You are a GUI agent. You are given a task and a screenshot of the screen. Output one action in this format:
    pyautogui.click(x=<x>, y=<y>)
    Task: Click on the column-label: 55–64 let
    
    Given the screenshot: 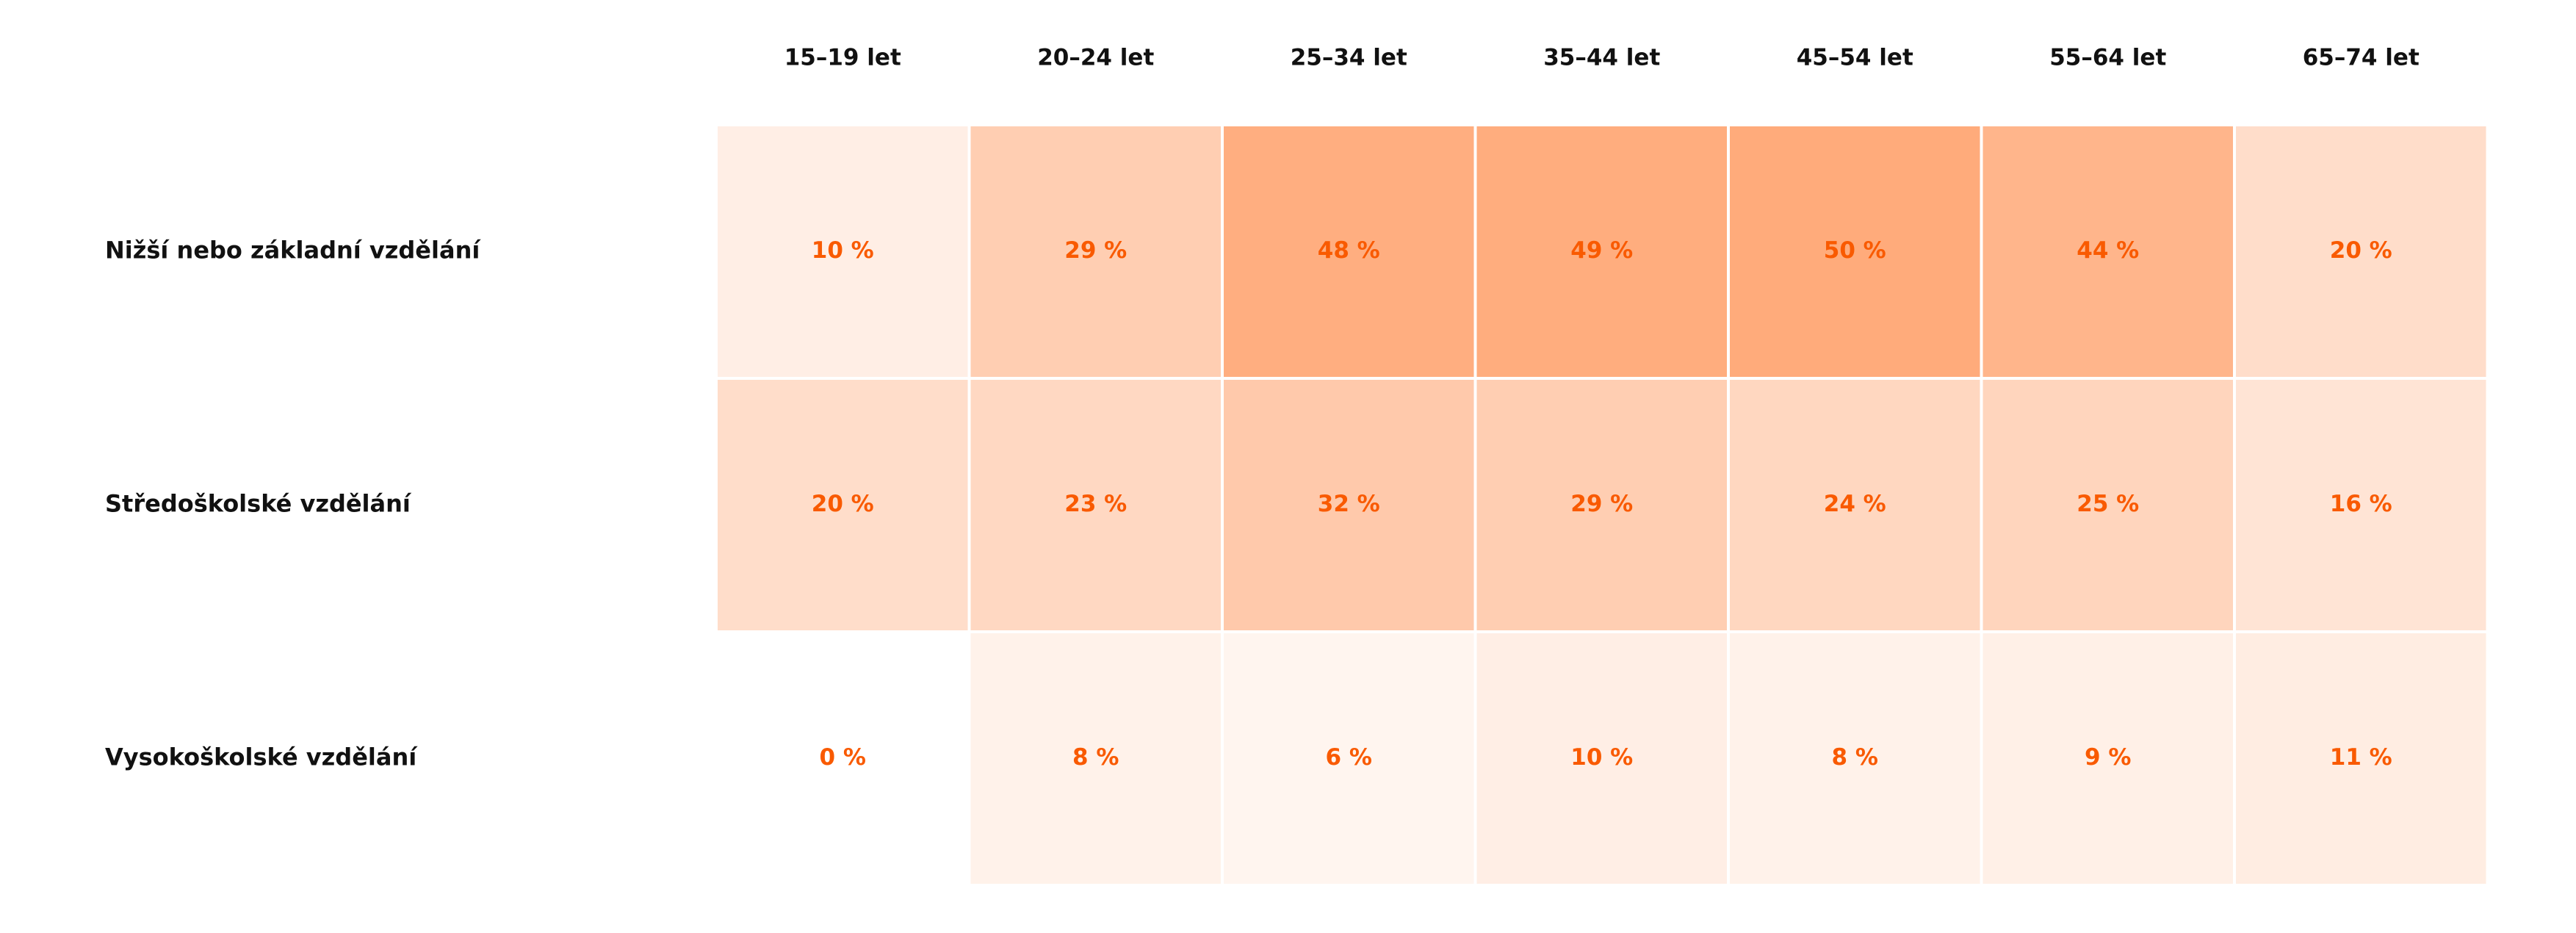 What is the action you would take?
    pyautogui.click(x=2107, y=58)
    